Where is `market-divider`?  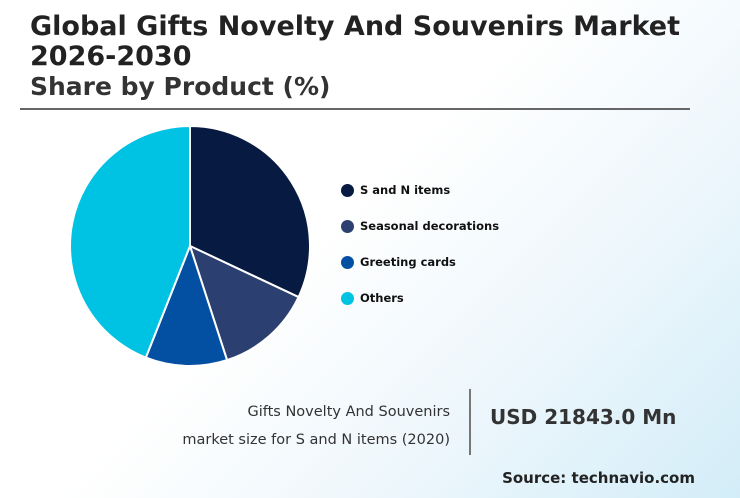
market-divider is located at coordinates (470, 422).